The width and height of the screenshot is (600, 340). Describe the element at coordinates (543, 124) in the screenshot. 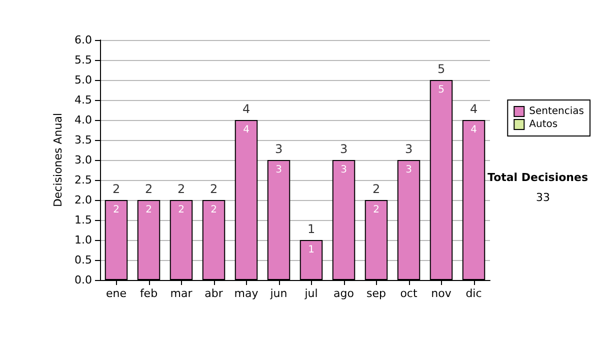

I see `legend-label: Autos` at that location.